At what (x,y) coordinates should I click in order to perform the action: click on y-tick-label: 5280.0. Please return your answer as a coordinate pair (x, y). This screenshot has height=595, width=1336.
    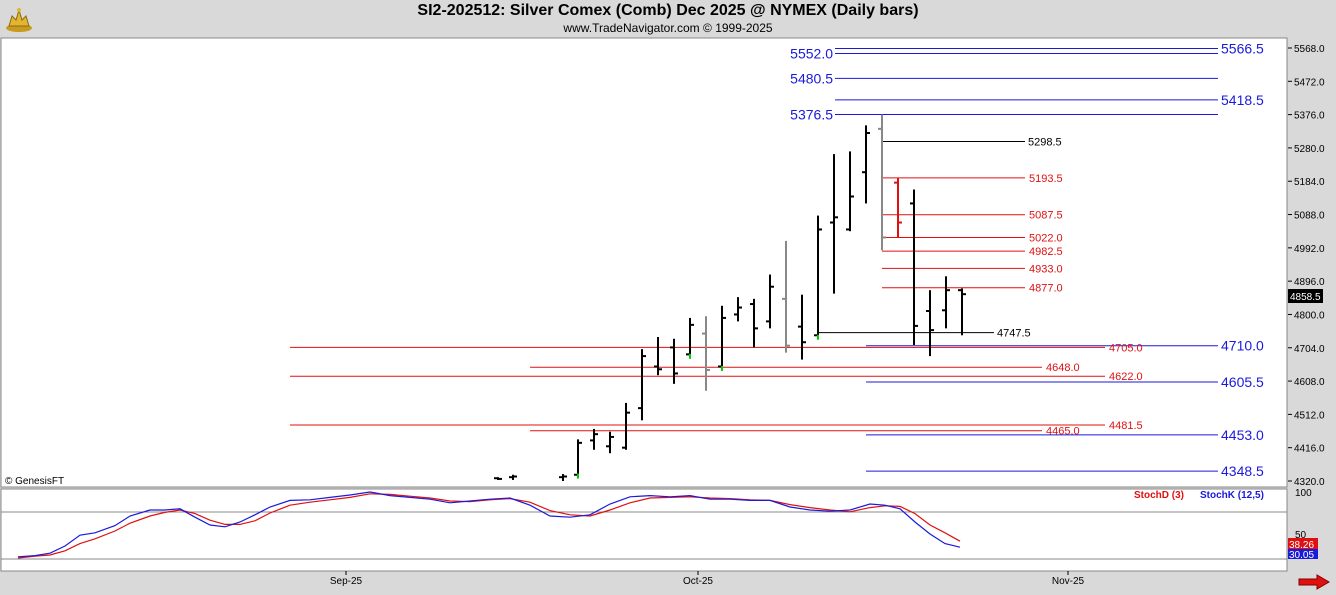
    Looking at the image, I should click on (1309, 149).